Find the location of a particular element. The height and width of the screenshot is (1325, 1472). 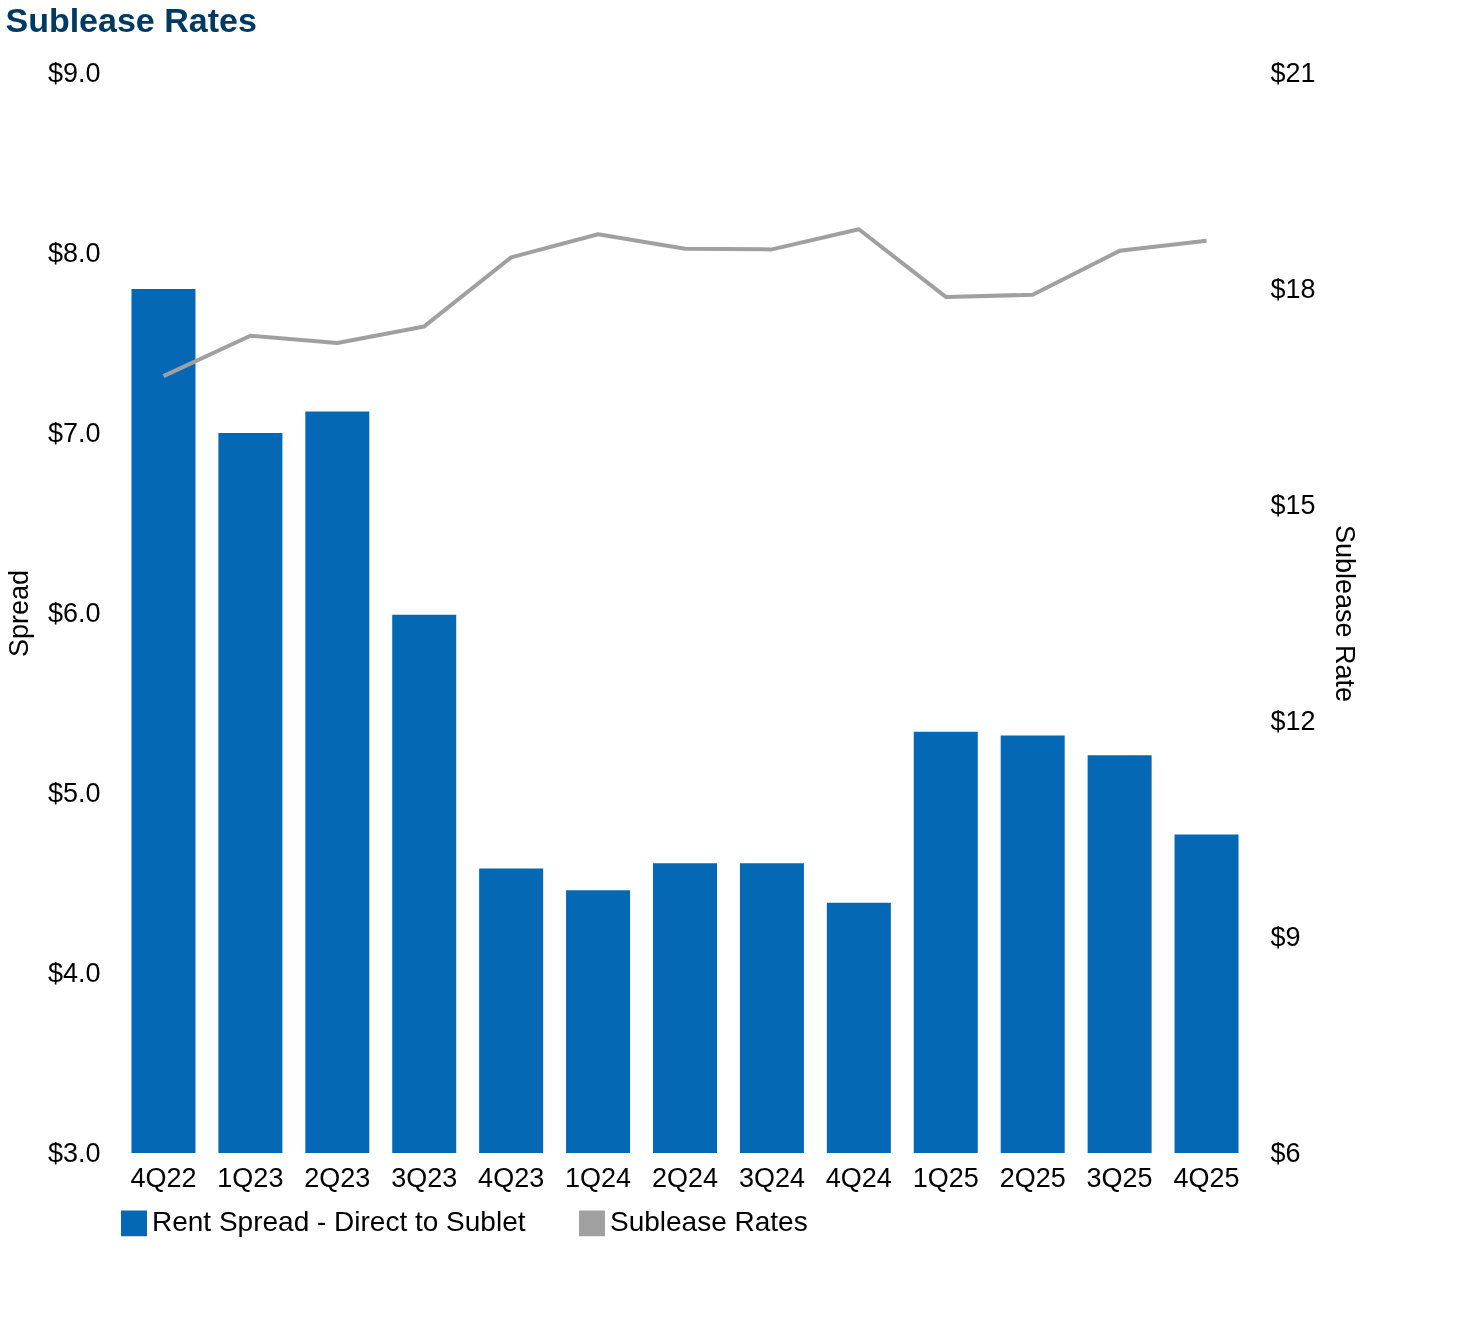

line-series is located at coordinates (685, 303).